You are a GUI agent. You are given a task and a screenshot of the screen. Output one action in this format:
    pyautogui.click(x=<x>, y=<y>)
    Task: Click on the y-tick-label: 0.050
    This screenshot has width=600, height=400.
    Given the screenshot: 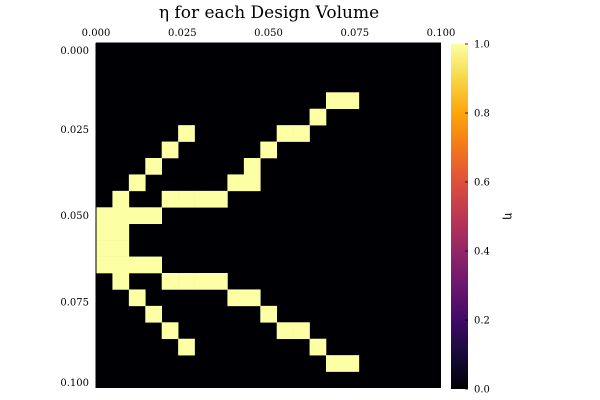 What is the action you would take?
    pyautogui.click(x=74, y=216)
    